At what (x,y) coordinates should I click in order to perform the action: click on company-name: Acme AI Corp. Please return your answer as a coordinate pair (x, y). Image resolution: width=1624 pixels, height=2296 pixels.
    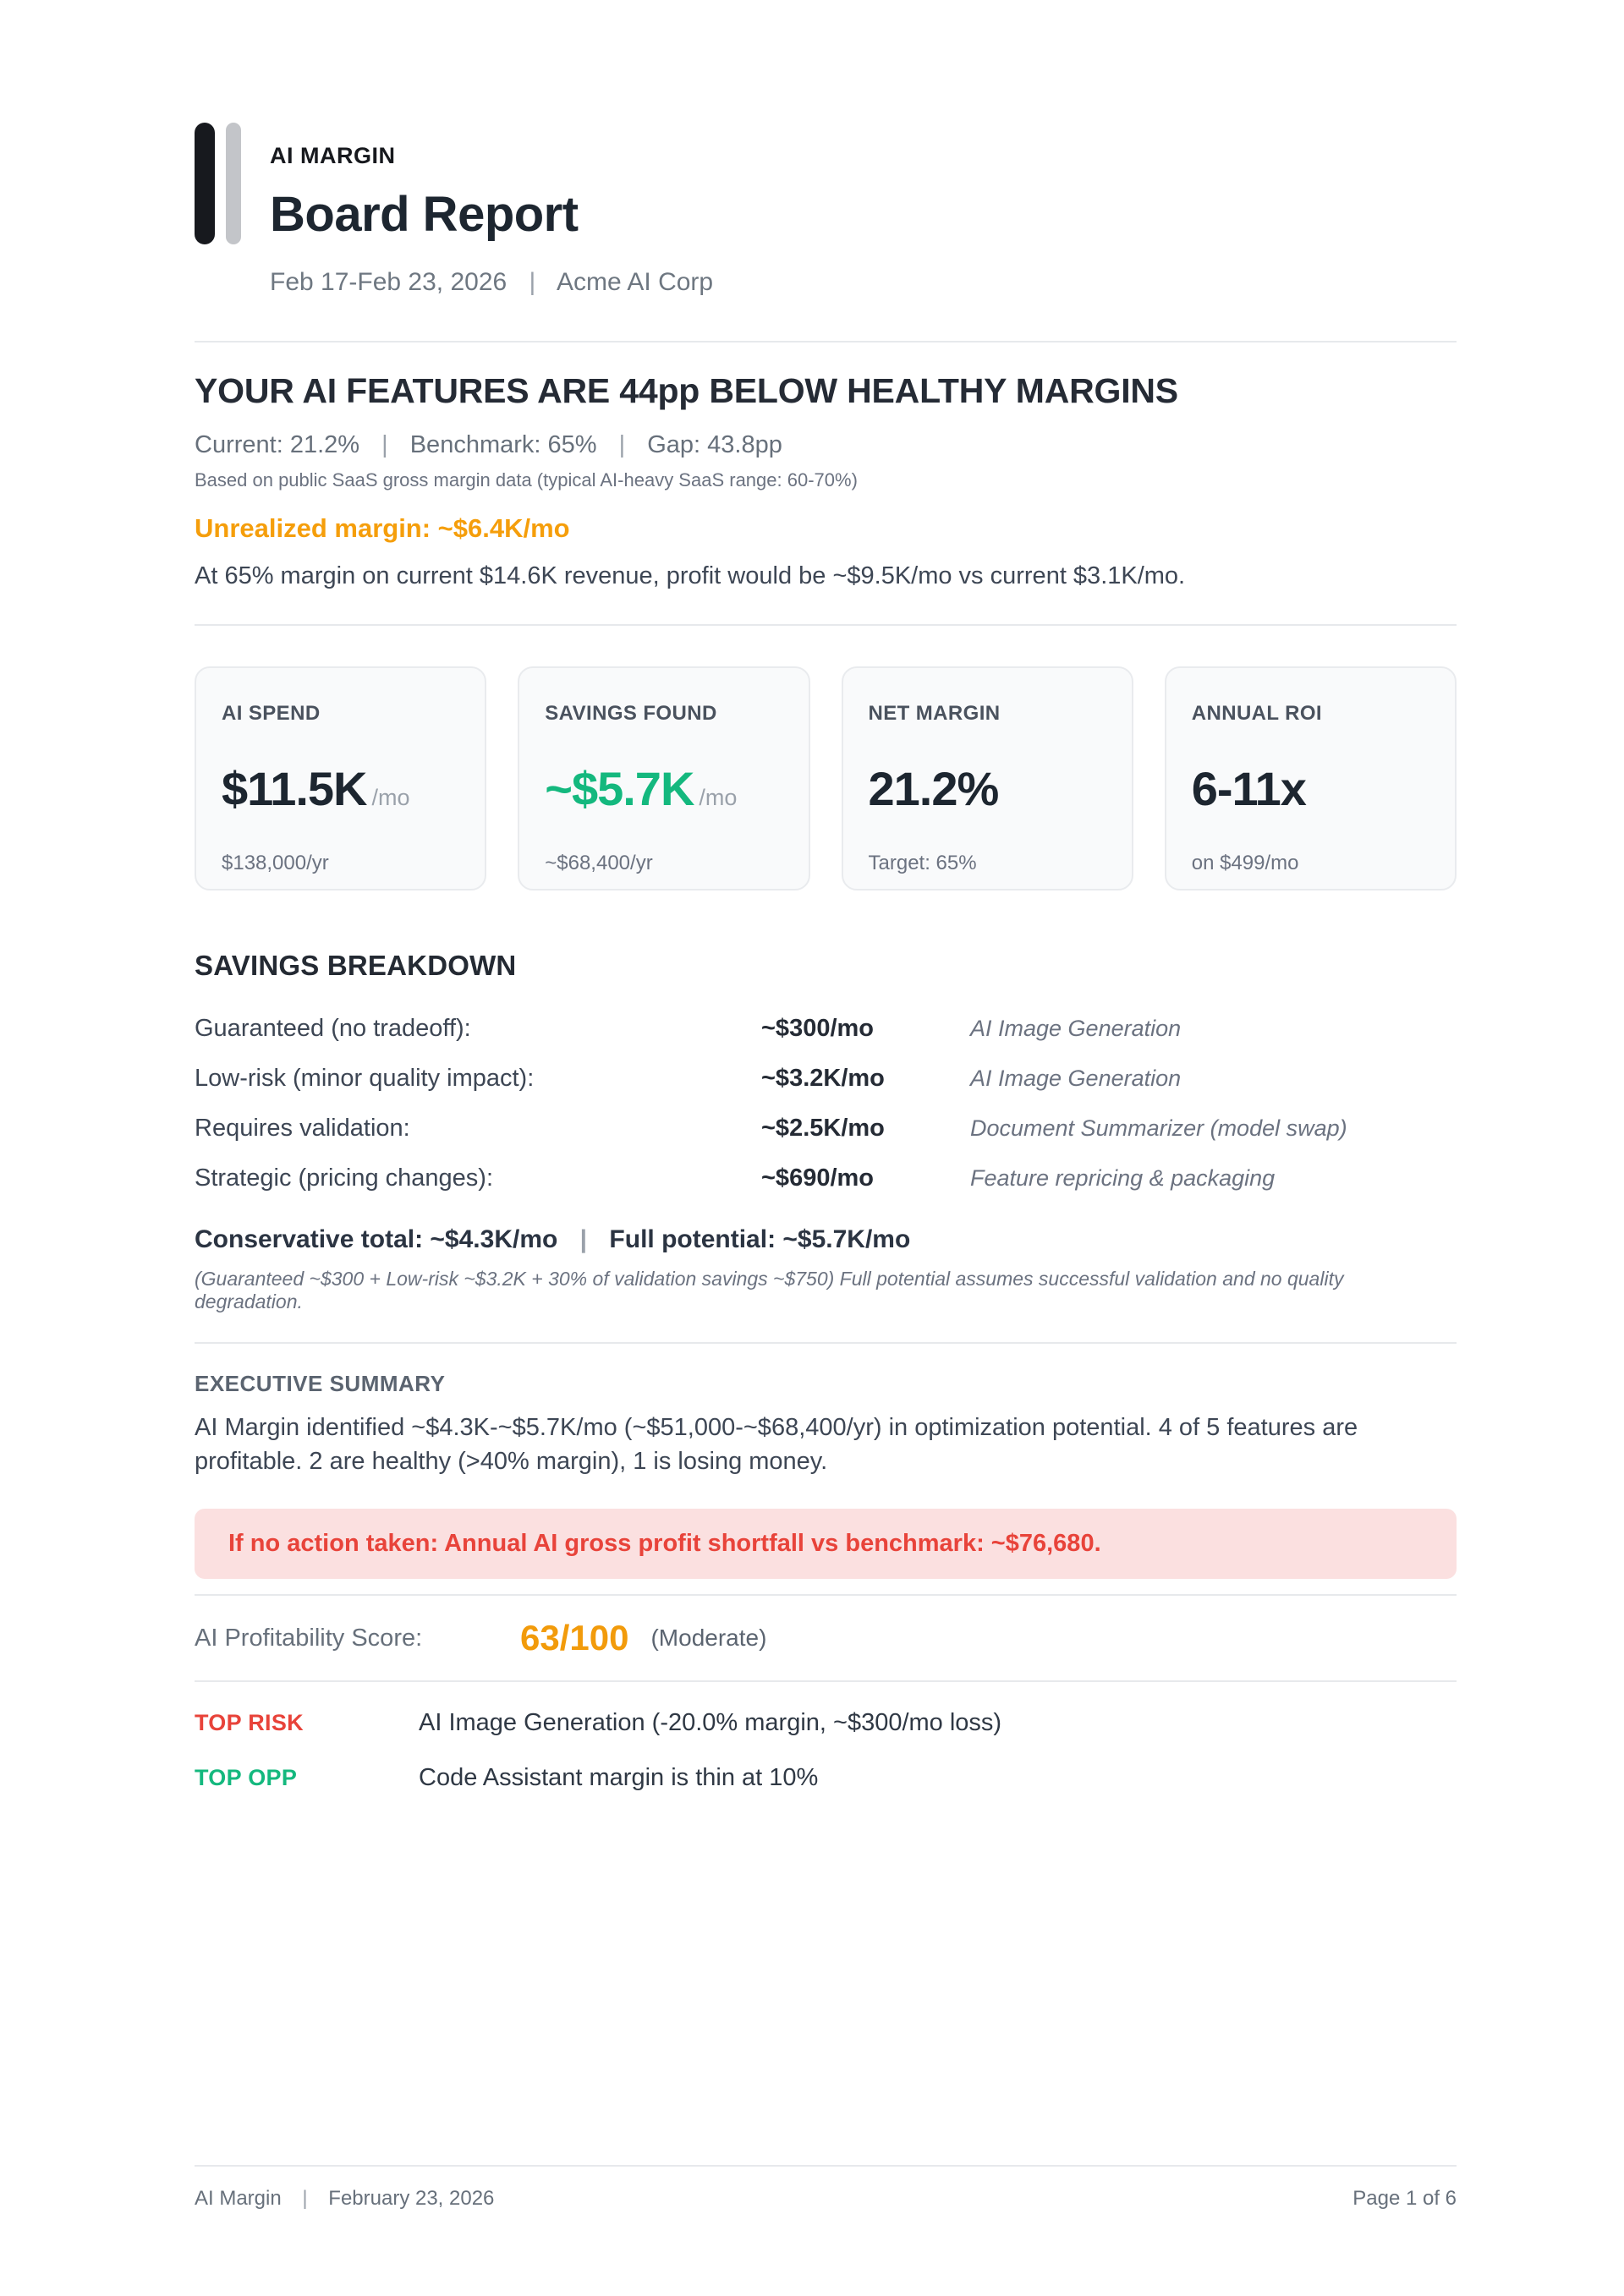
    Looking at the image, I should click on (635, 282).